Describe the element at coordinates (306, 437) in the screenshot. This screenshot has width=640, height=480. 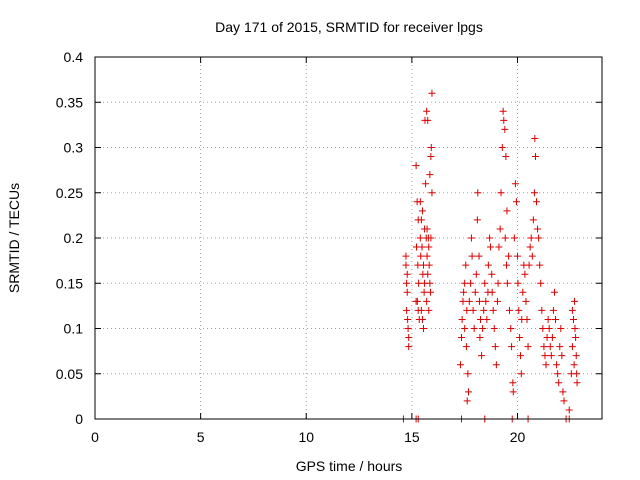
I see `x-tick-label: 10` at that location.